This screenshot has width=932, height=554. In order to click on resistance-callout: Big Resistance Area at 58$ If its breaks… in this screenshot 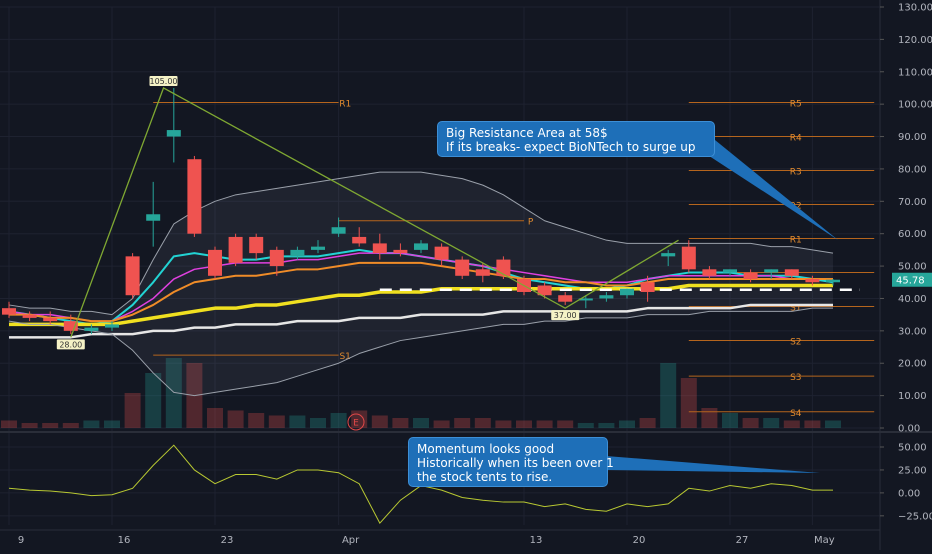, I will do `click(576, 139)`.